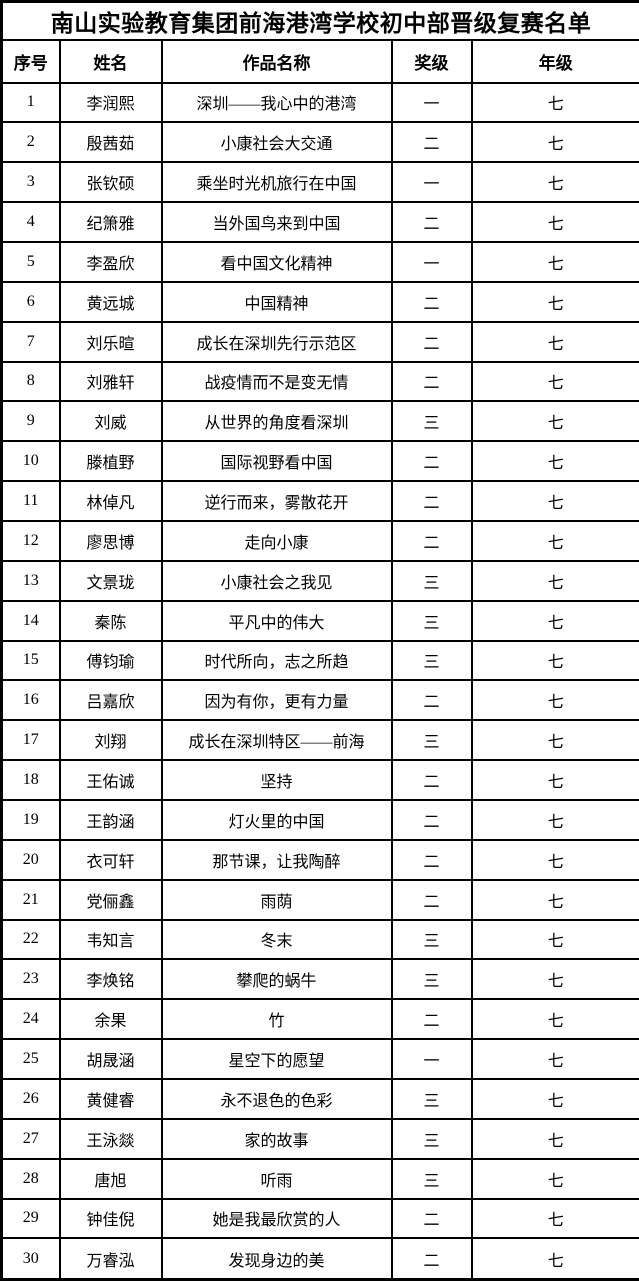  I want to click on cell-name: 王佑诚, so click(110, 780).